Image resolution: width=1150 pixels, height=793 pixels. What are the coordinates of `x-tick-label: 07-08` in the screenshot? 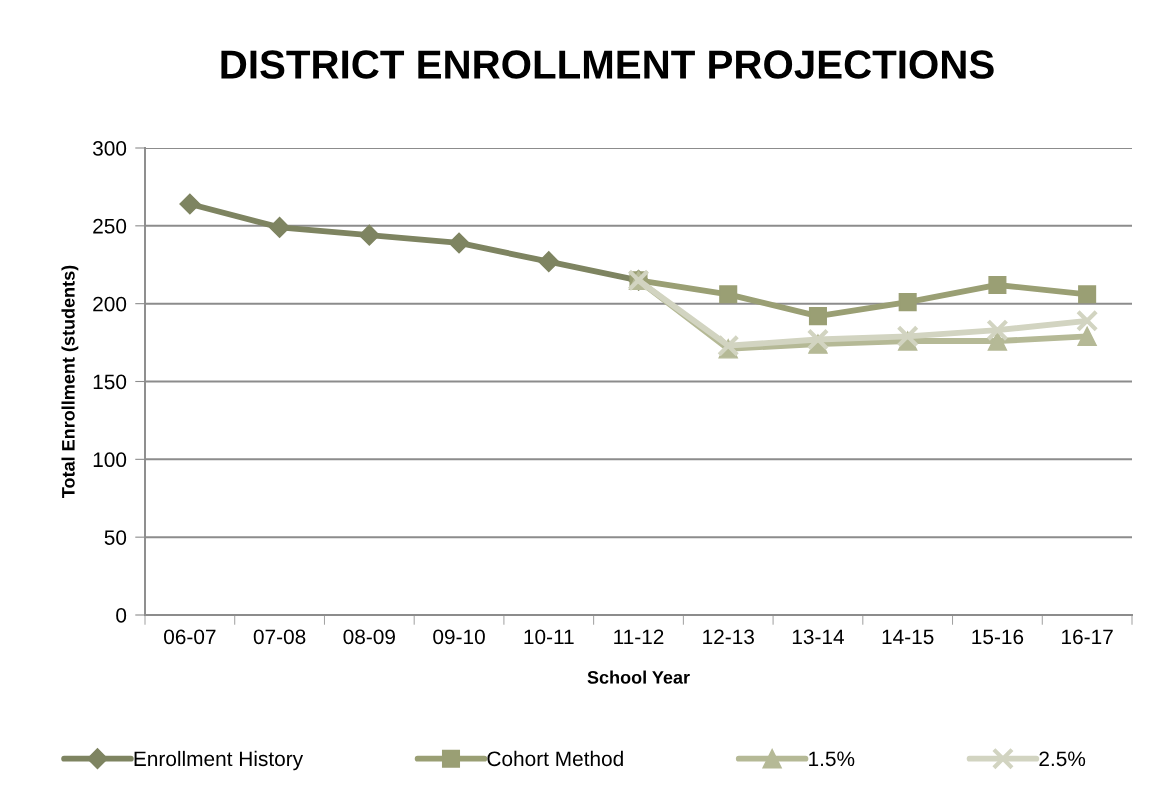 It's located at (279, 637).